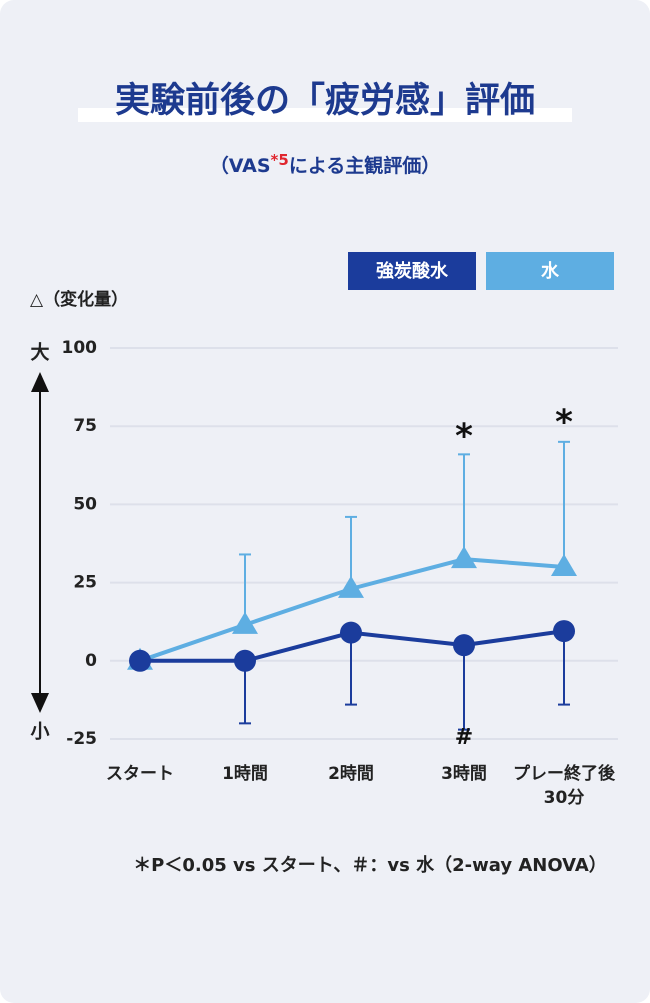 The width and height of the screenshot is (650, 1003). I want to click on y-tick-label: 0, so click(91, 661).